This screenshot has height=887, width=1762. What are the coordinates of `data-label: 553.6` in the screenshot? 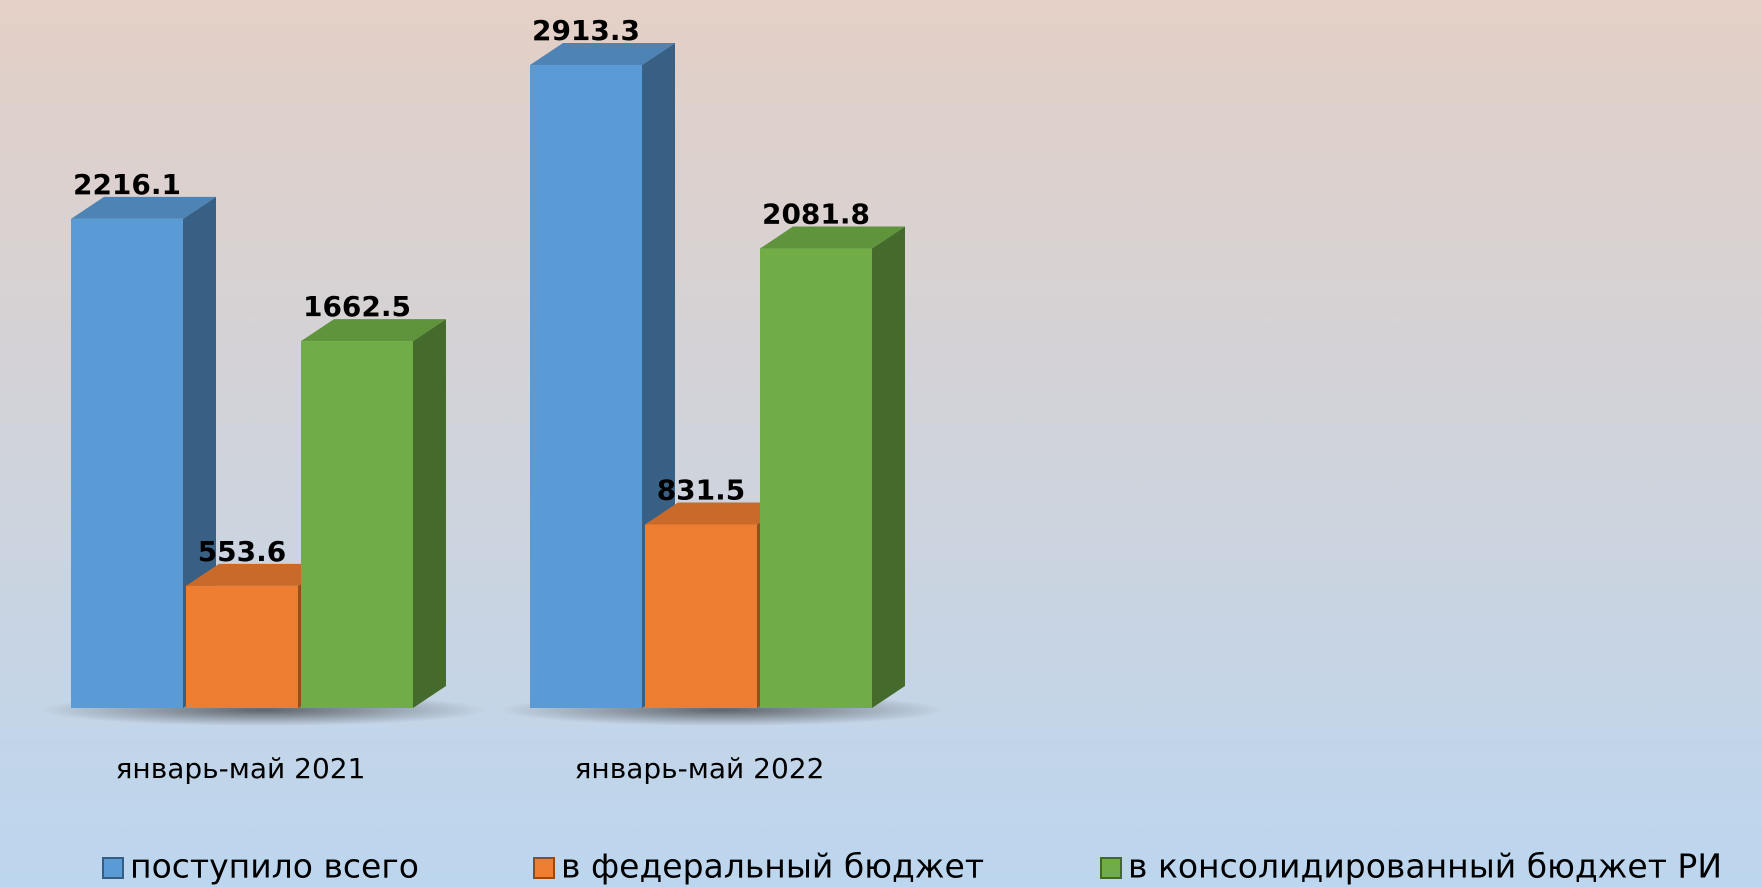 It's located at (242, 551).